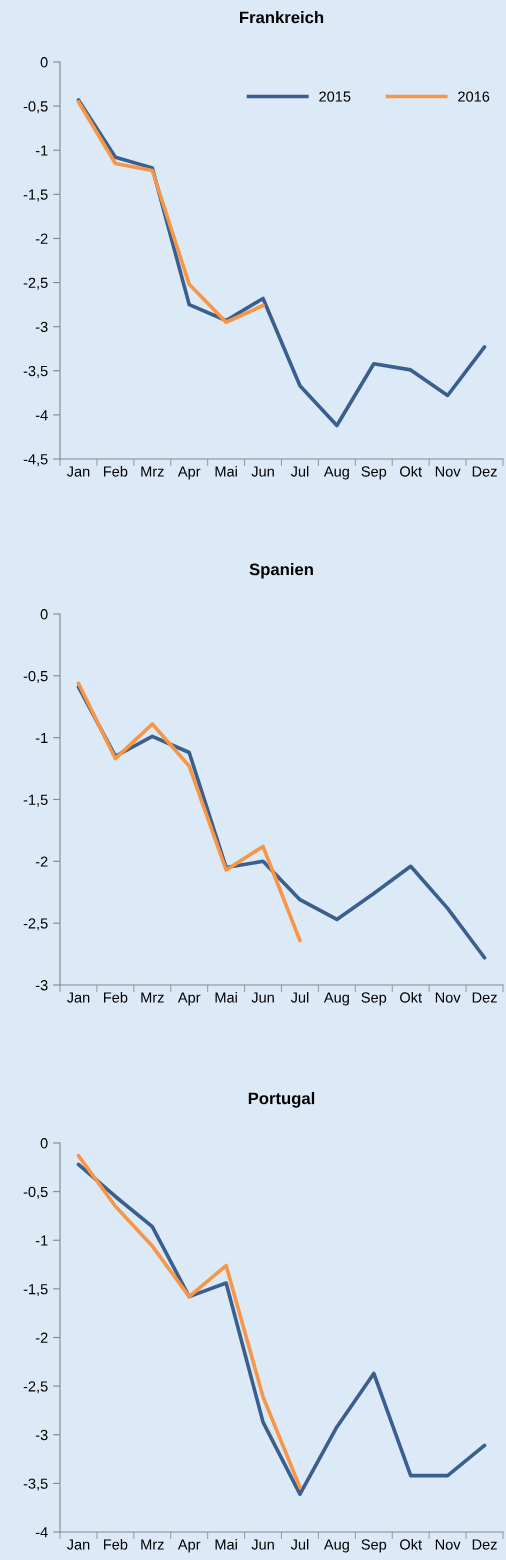 This screenshot has height=1560, width=506. Describe the element at coordinates (35, 460) in the screenshot. I see `y-tick-label: -4,5` at that location.